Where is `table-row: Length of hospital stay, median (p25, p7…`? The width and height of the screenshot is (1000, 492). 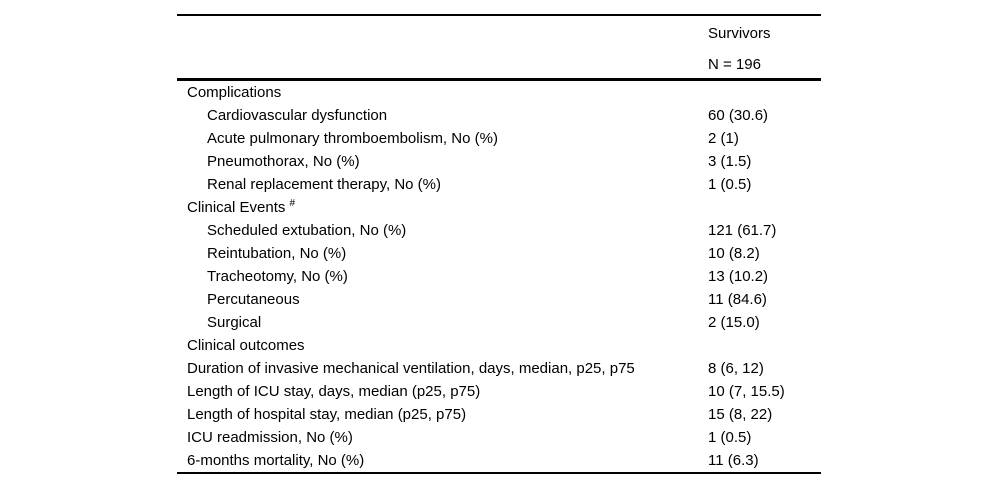 table-row: Length of hospital stay, median (p25, p7… is located at coordinates (499, 414).